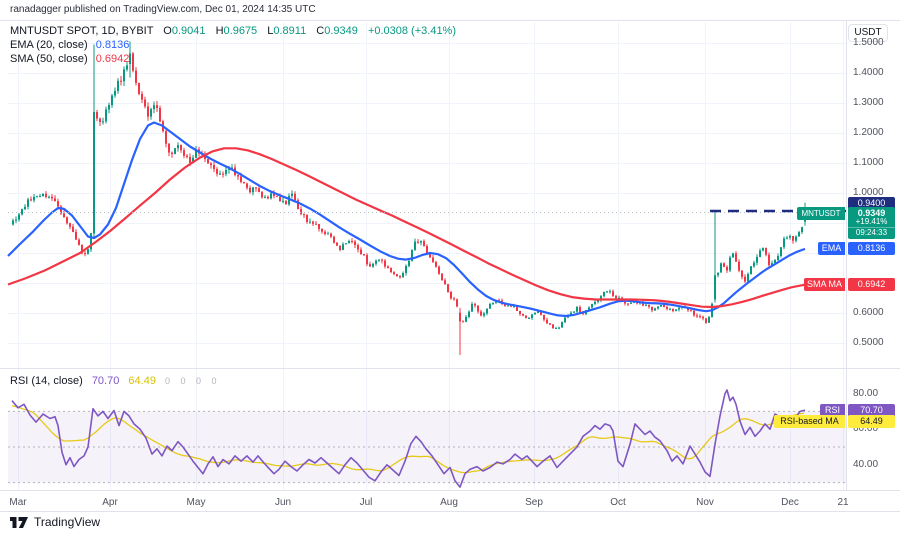 Image resolution: width=900 pixels, height=535 pixels. I want to click on rsi-indicator-value: 70.70, so click(105, 381).